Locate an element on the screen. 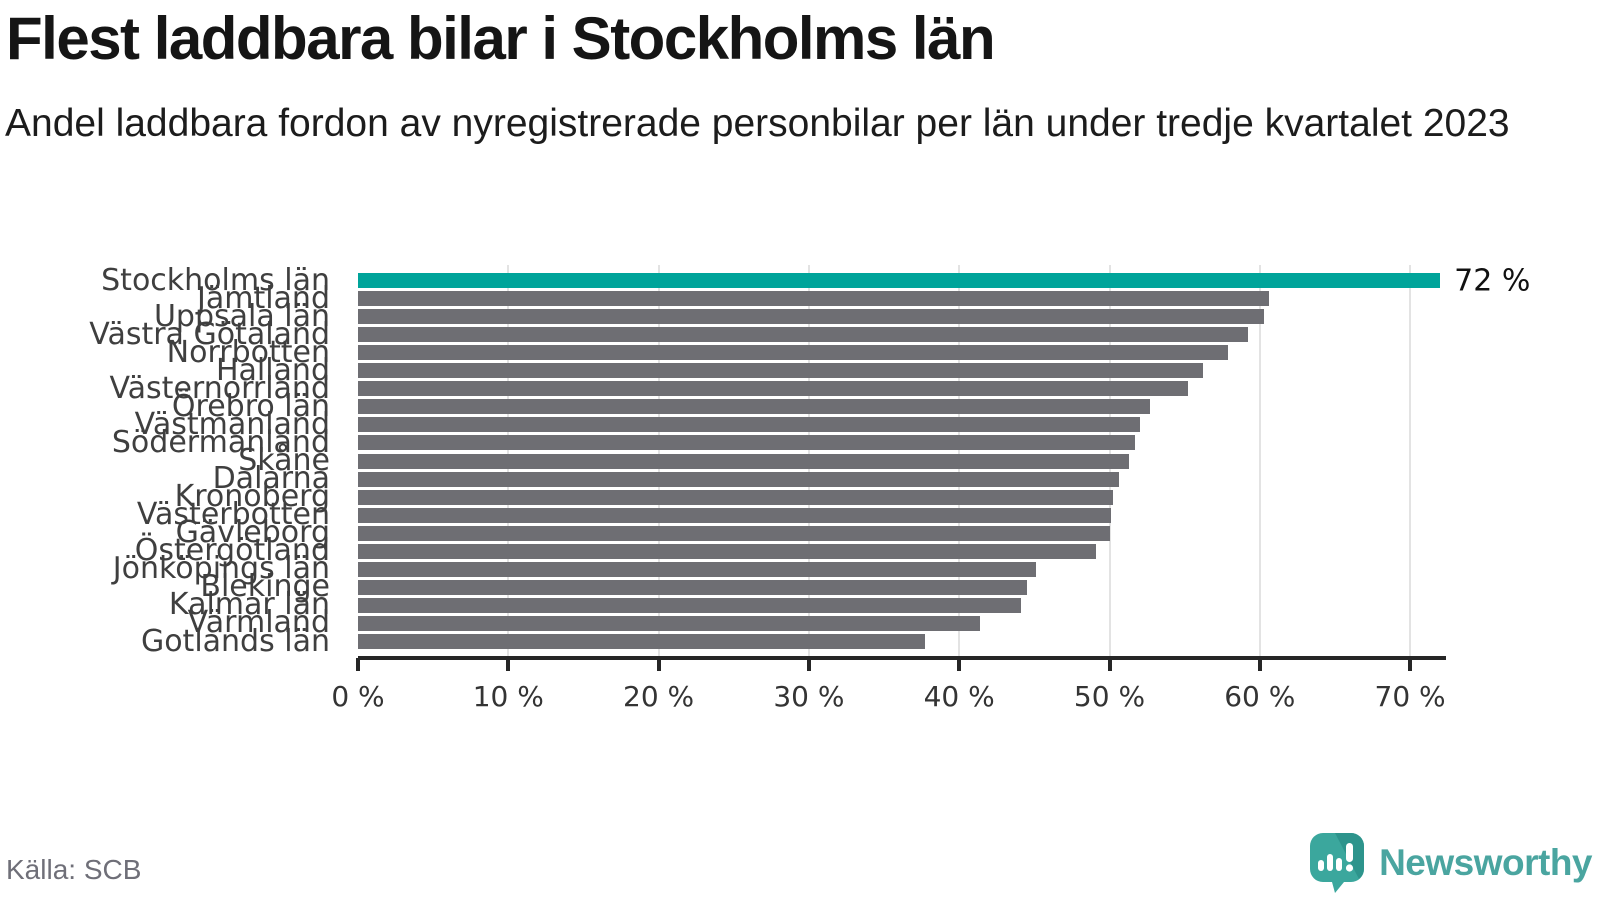 This screenshot has height=900, width=1600. newsworthy-logo-icon is located at coordinates (1337, 863).